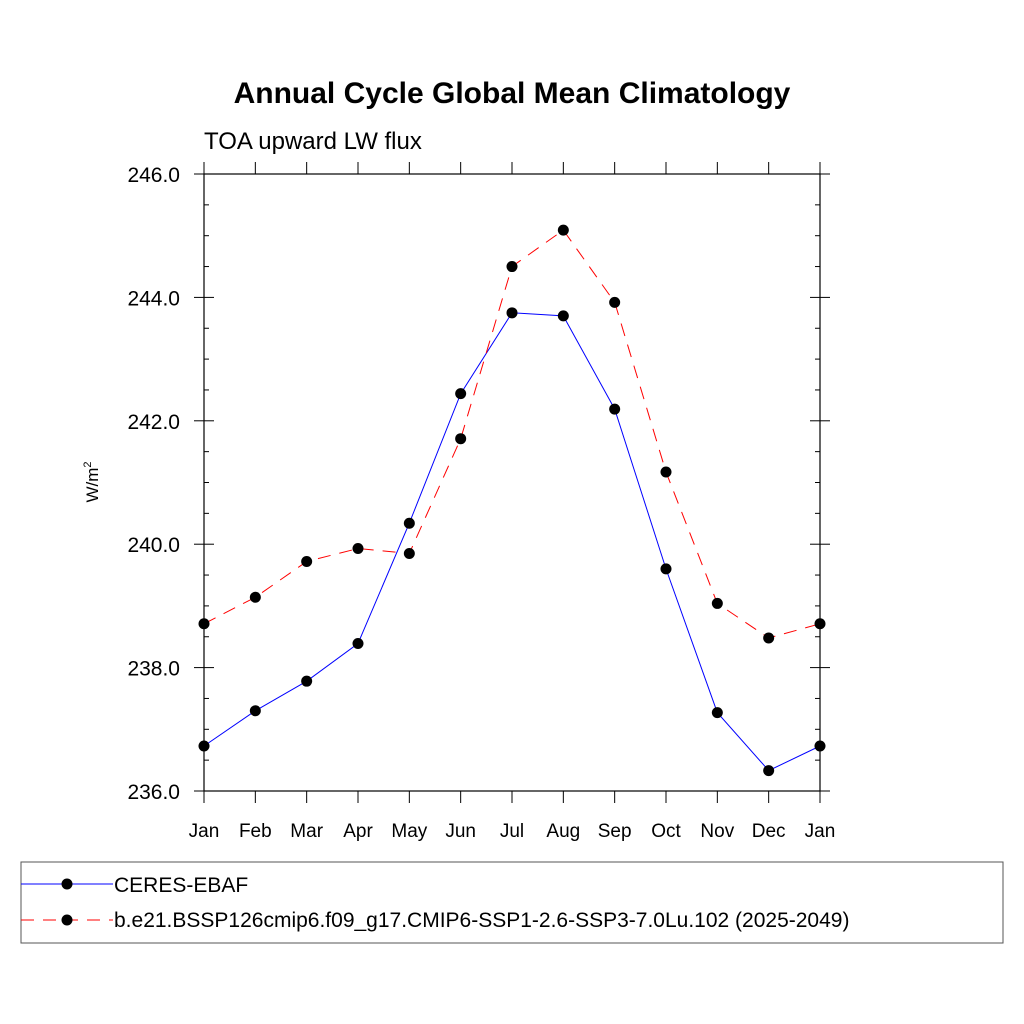 This screenshot has width=1024, height=1024. What do you see at coordinates (67, 920) in the screenshot?
I see `legend-marker-model` at bounding box center [67, 920].